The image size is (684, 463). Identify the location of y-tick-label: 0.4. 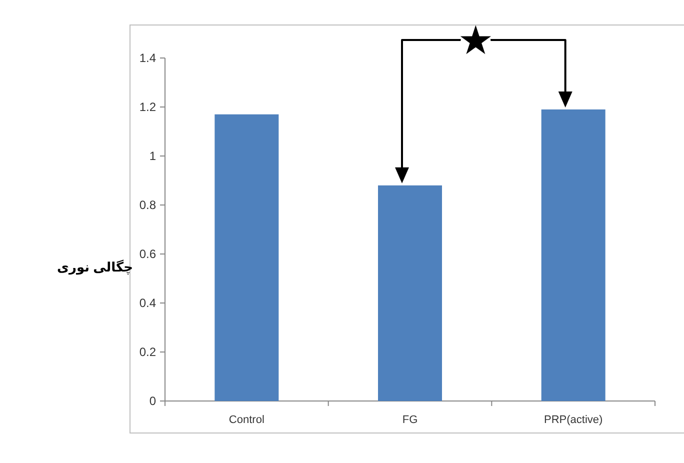
(147, 303).